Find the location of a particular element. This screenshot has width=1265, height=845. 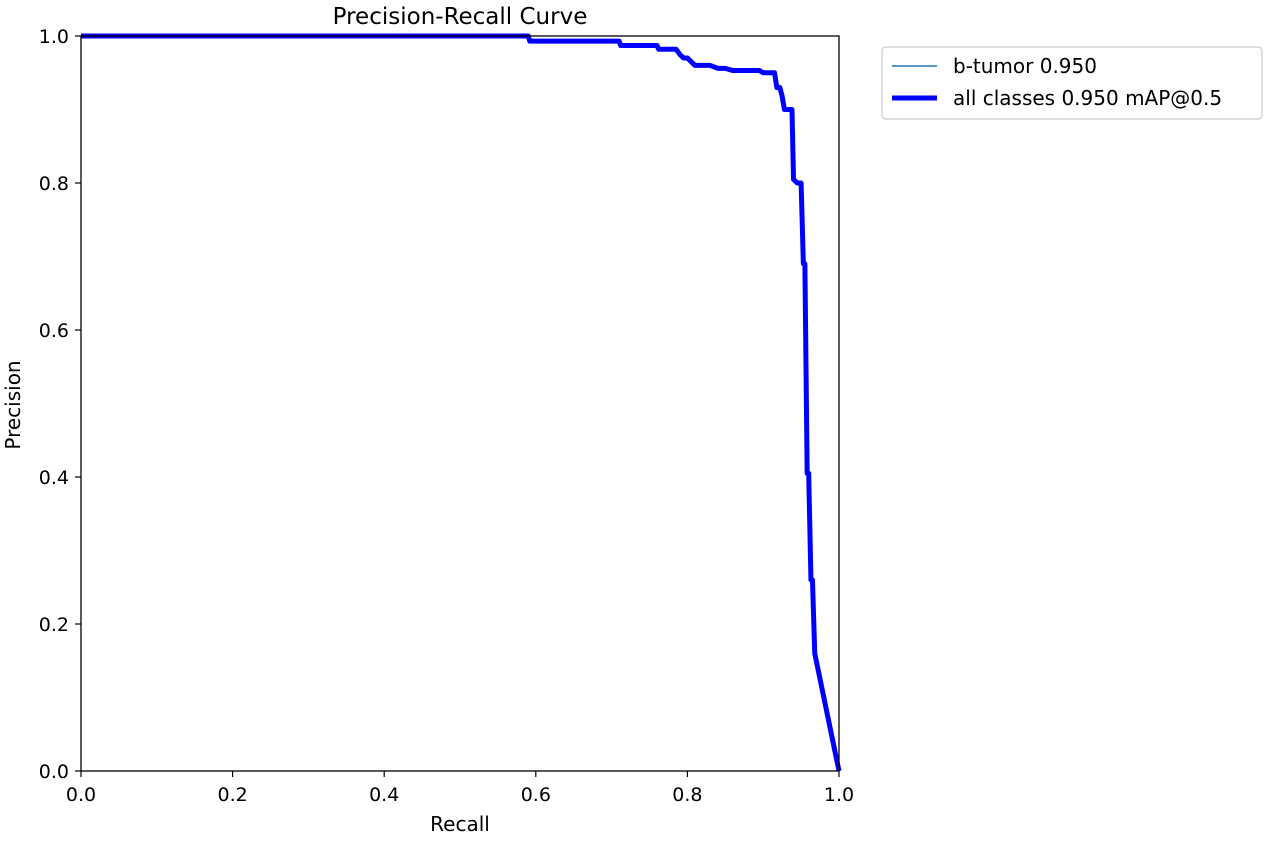

x-tick-label-5: 1.0 is located at coordinates (839, 795).